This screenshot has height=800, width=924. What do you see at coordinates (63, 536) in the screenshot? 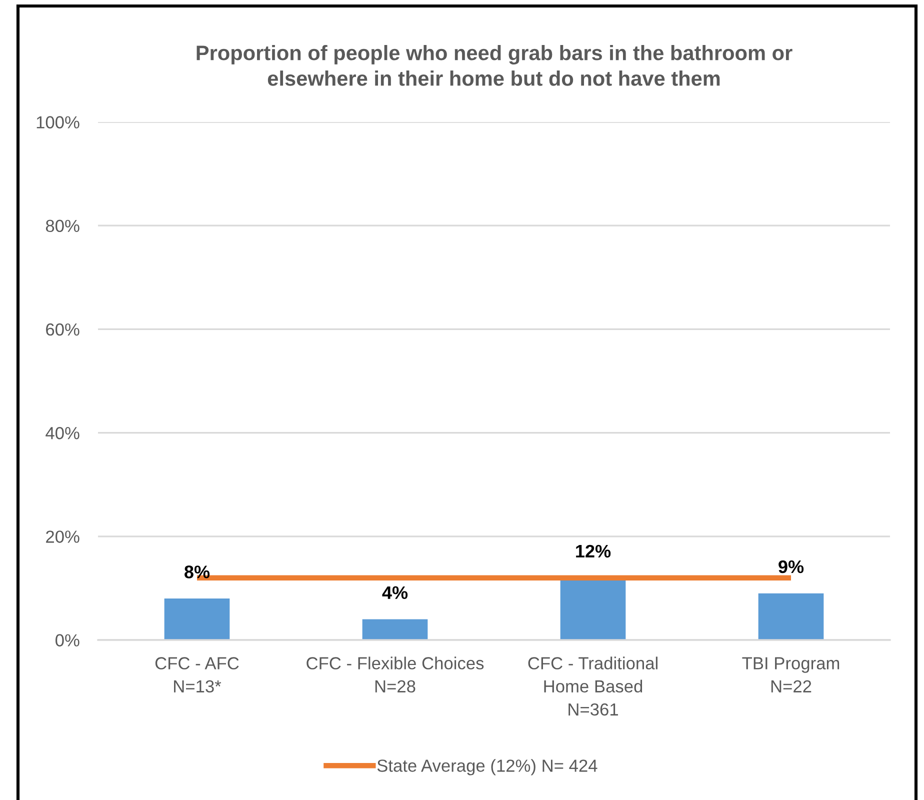
I see `y-tick-label: 20%` at bounding box center [63, 536].